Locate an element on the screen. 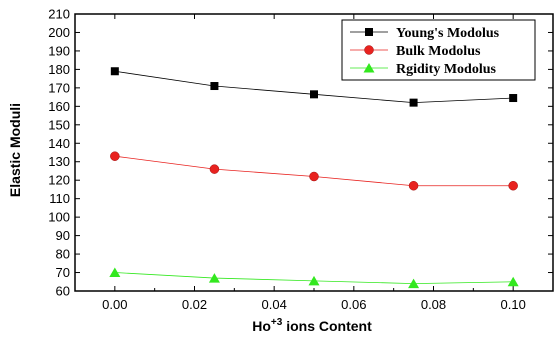  x-tick-label: 0.00 is located at coordinates (114, 304).